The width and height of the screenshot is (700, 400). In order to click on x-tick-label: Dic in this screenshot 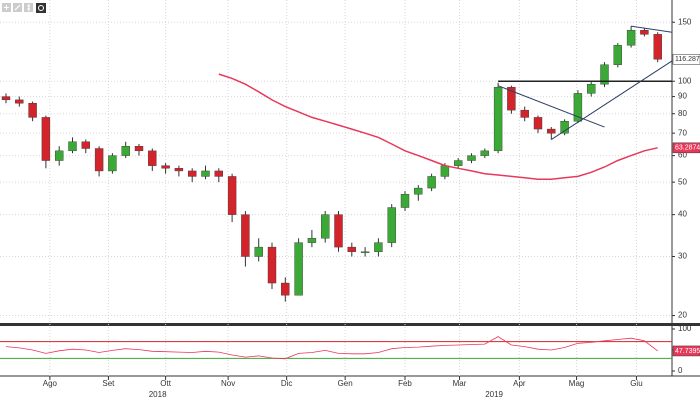, I will do `click(287, 383)`.